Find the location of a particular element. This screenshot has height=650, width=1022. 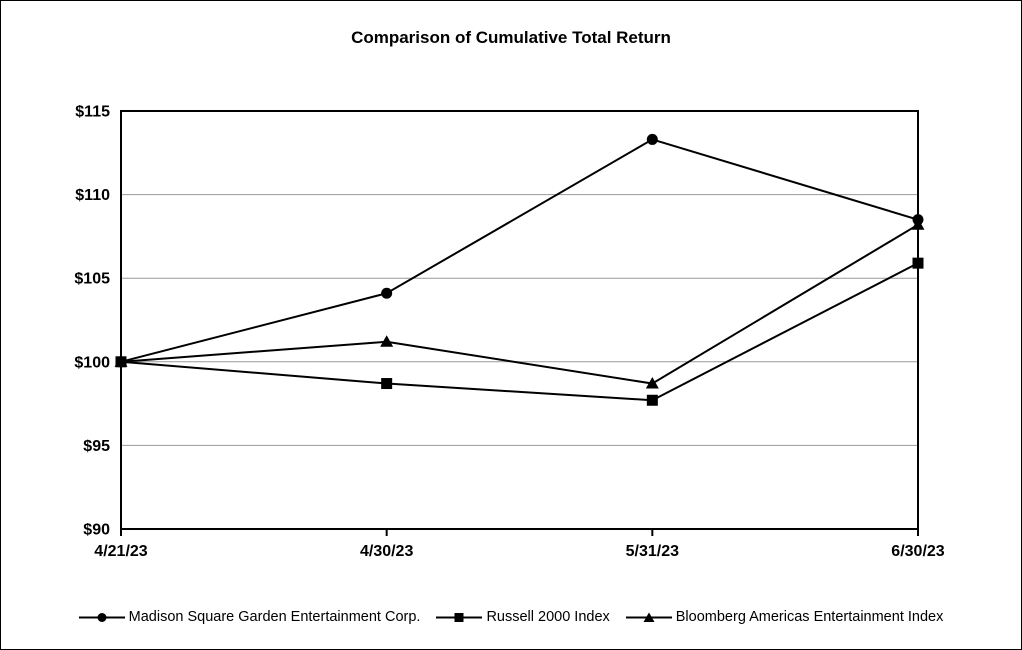

square-marker-icon is located at coordinates (459, 617).